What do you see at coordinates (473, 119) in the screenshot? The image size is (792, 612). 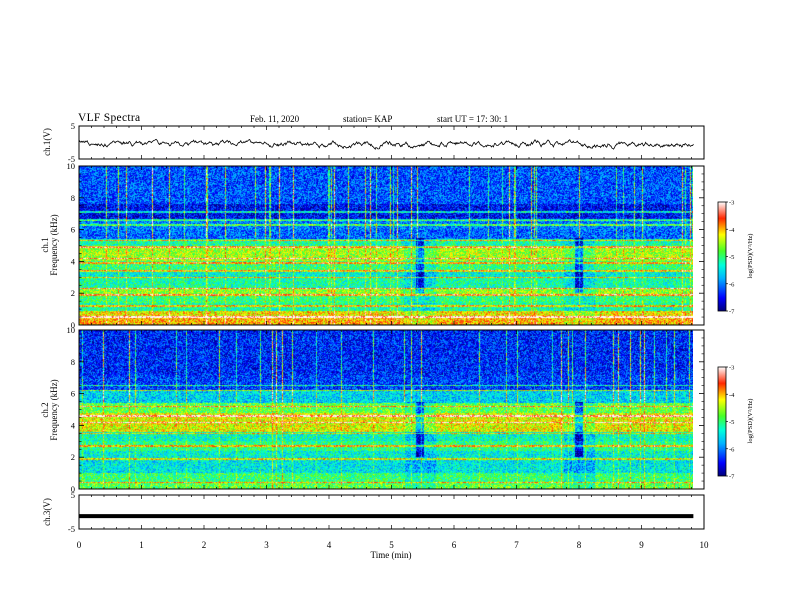 I see `start-time-label: start UT = 17: 30: 1` at bounding box center [473, 119].